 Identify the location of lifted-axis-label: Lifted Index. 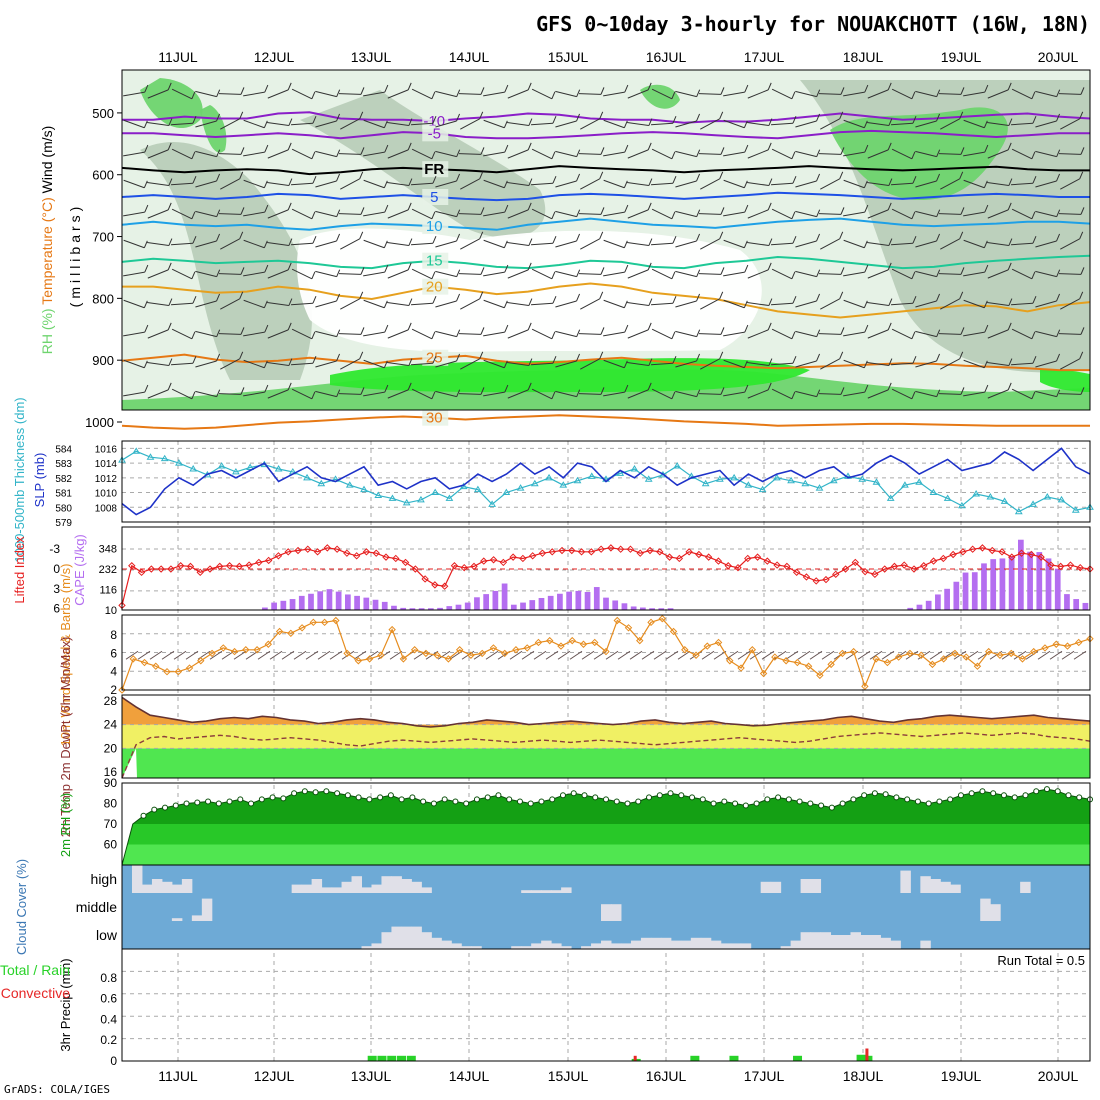
(19, 570).